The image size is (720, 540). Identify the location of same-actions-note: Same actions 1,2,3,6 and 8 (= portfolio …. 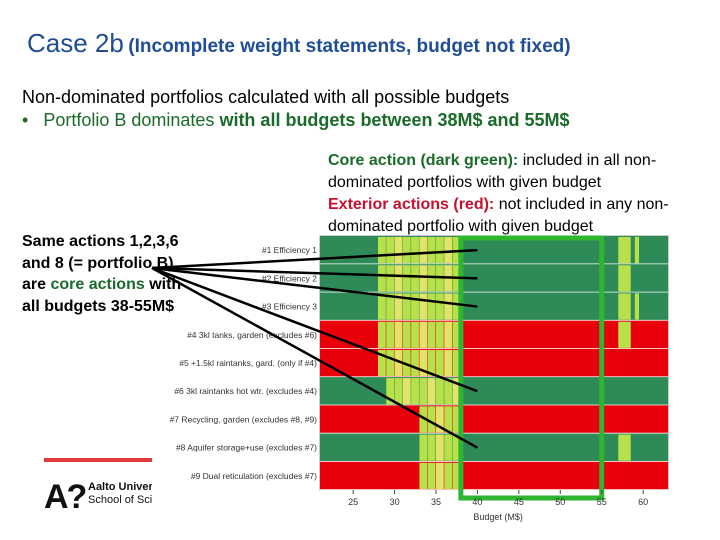
(102, 274).